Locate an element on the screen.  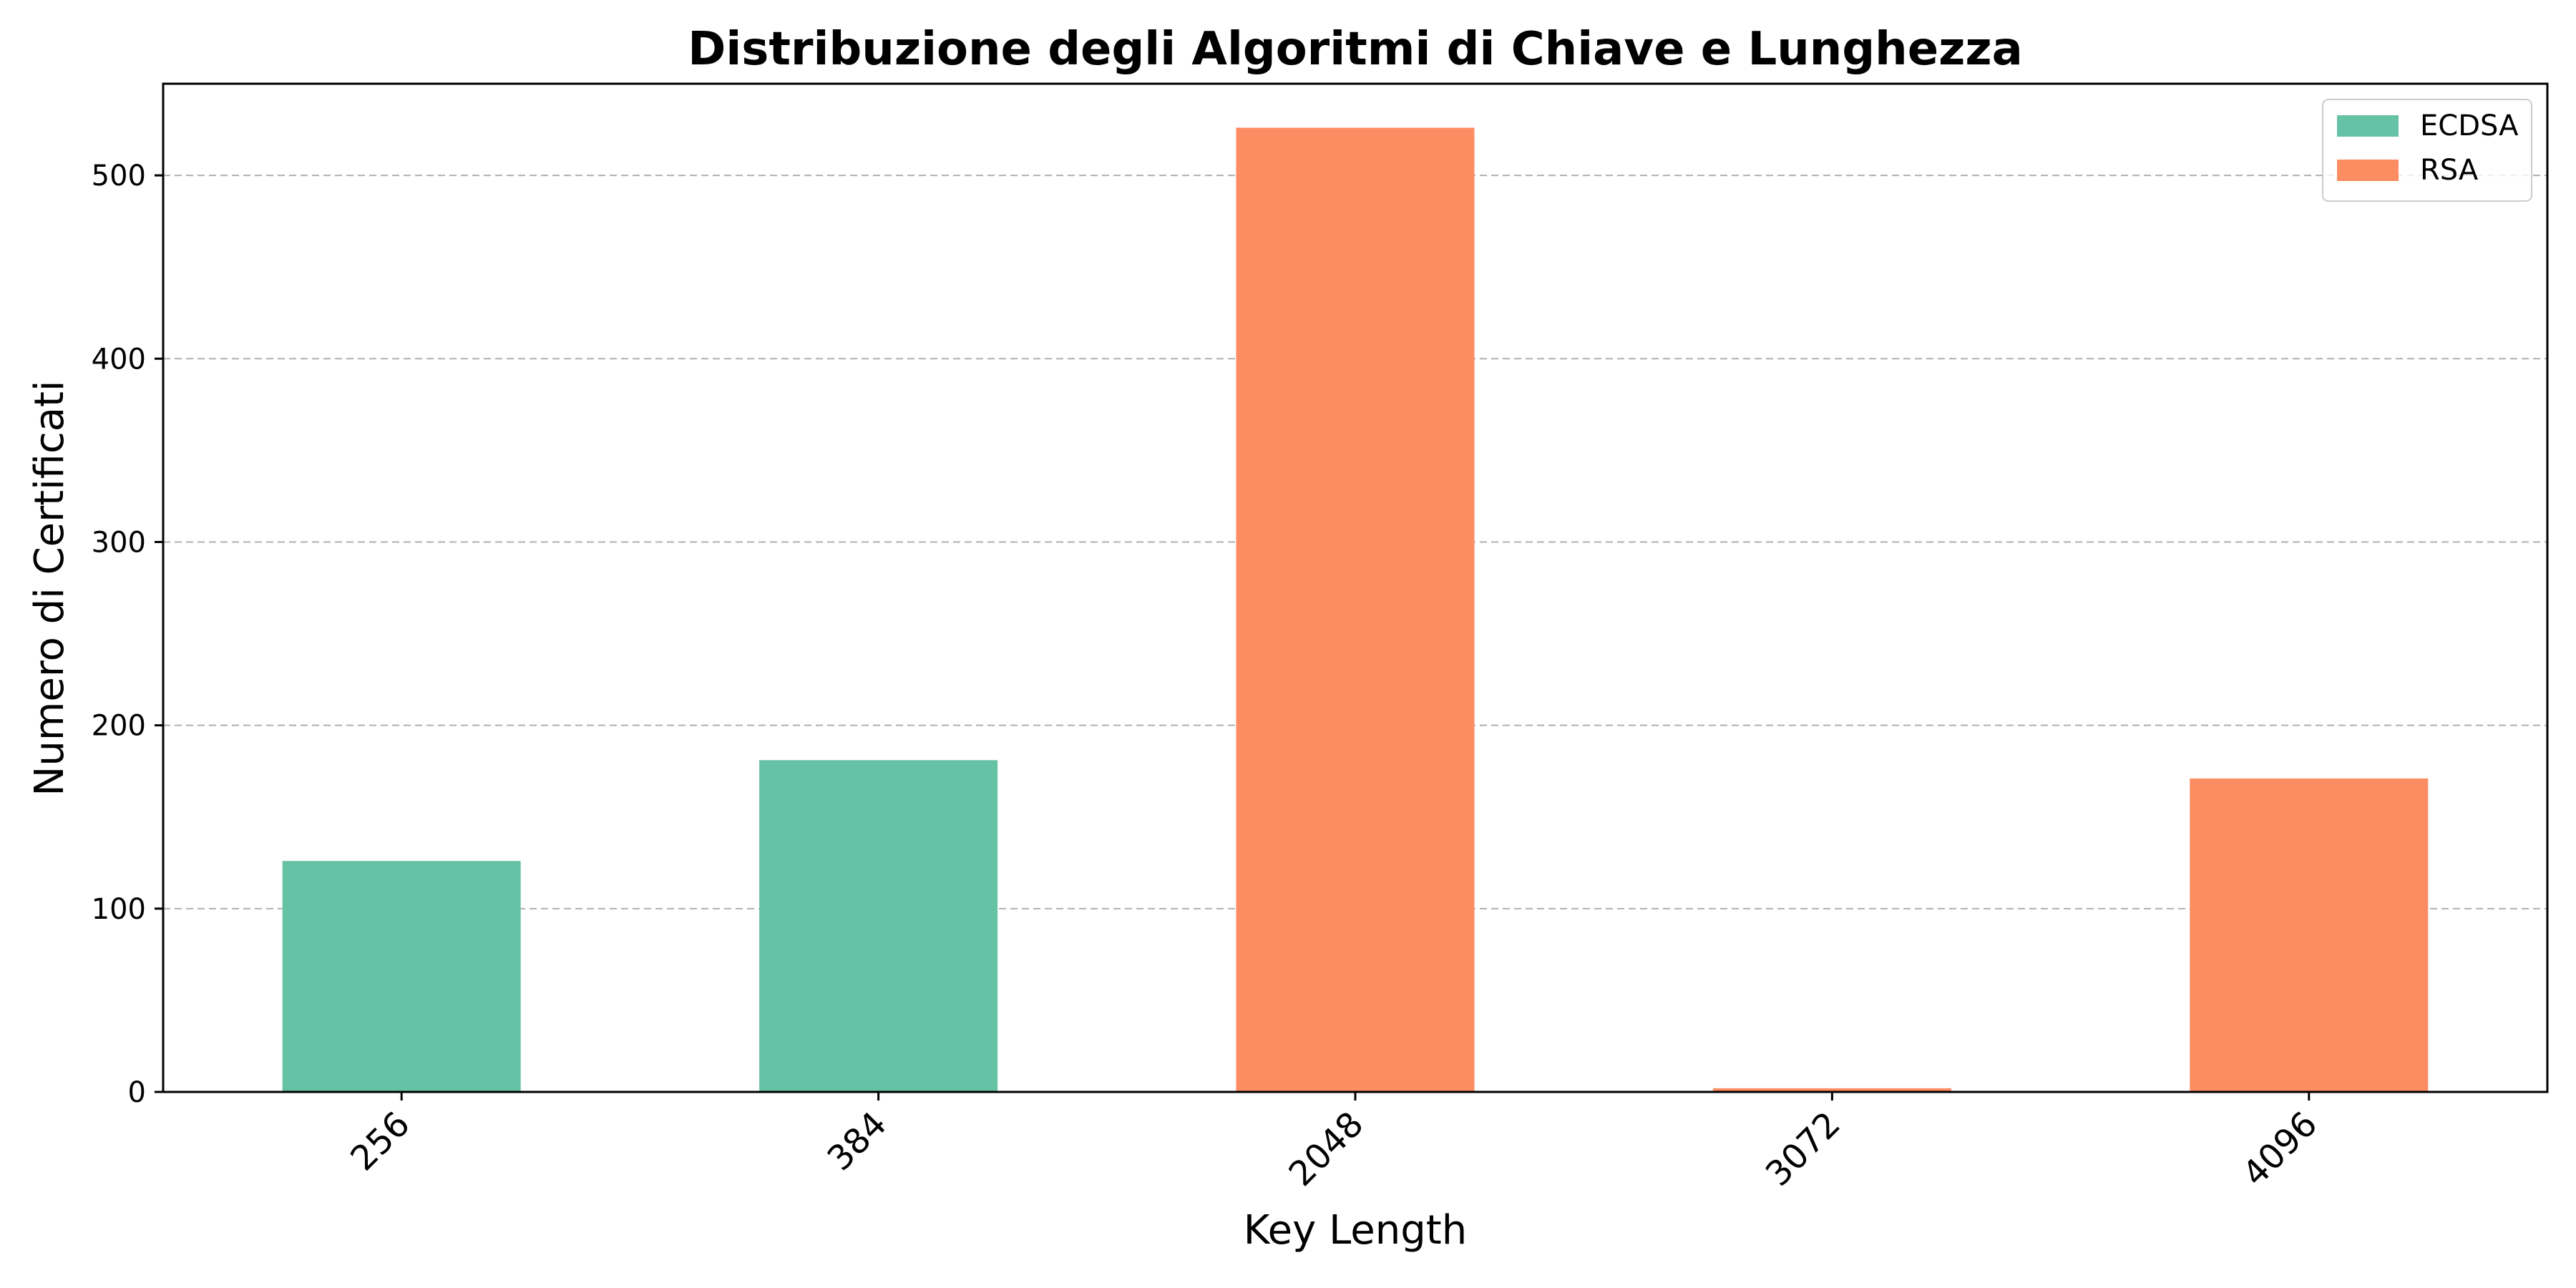
legend-label-rsa: RSA is located at coordinates (2449, 170).